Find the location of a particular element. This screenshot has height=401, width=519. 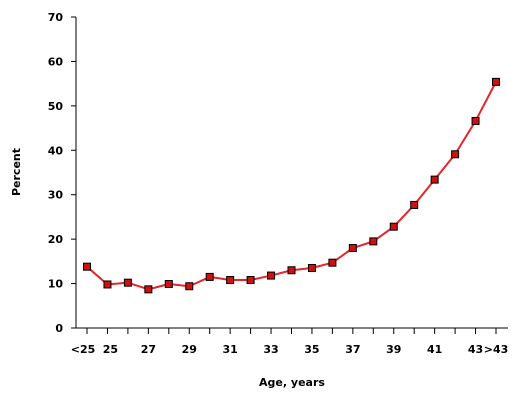

x-tick-label: 43 is located at coordinates (475, 349).